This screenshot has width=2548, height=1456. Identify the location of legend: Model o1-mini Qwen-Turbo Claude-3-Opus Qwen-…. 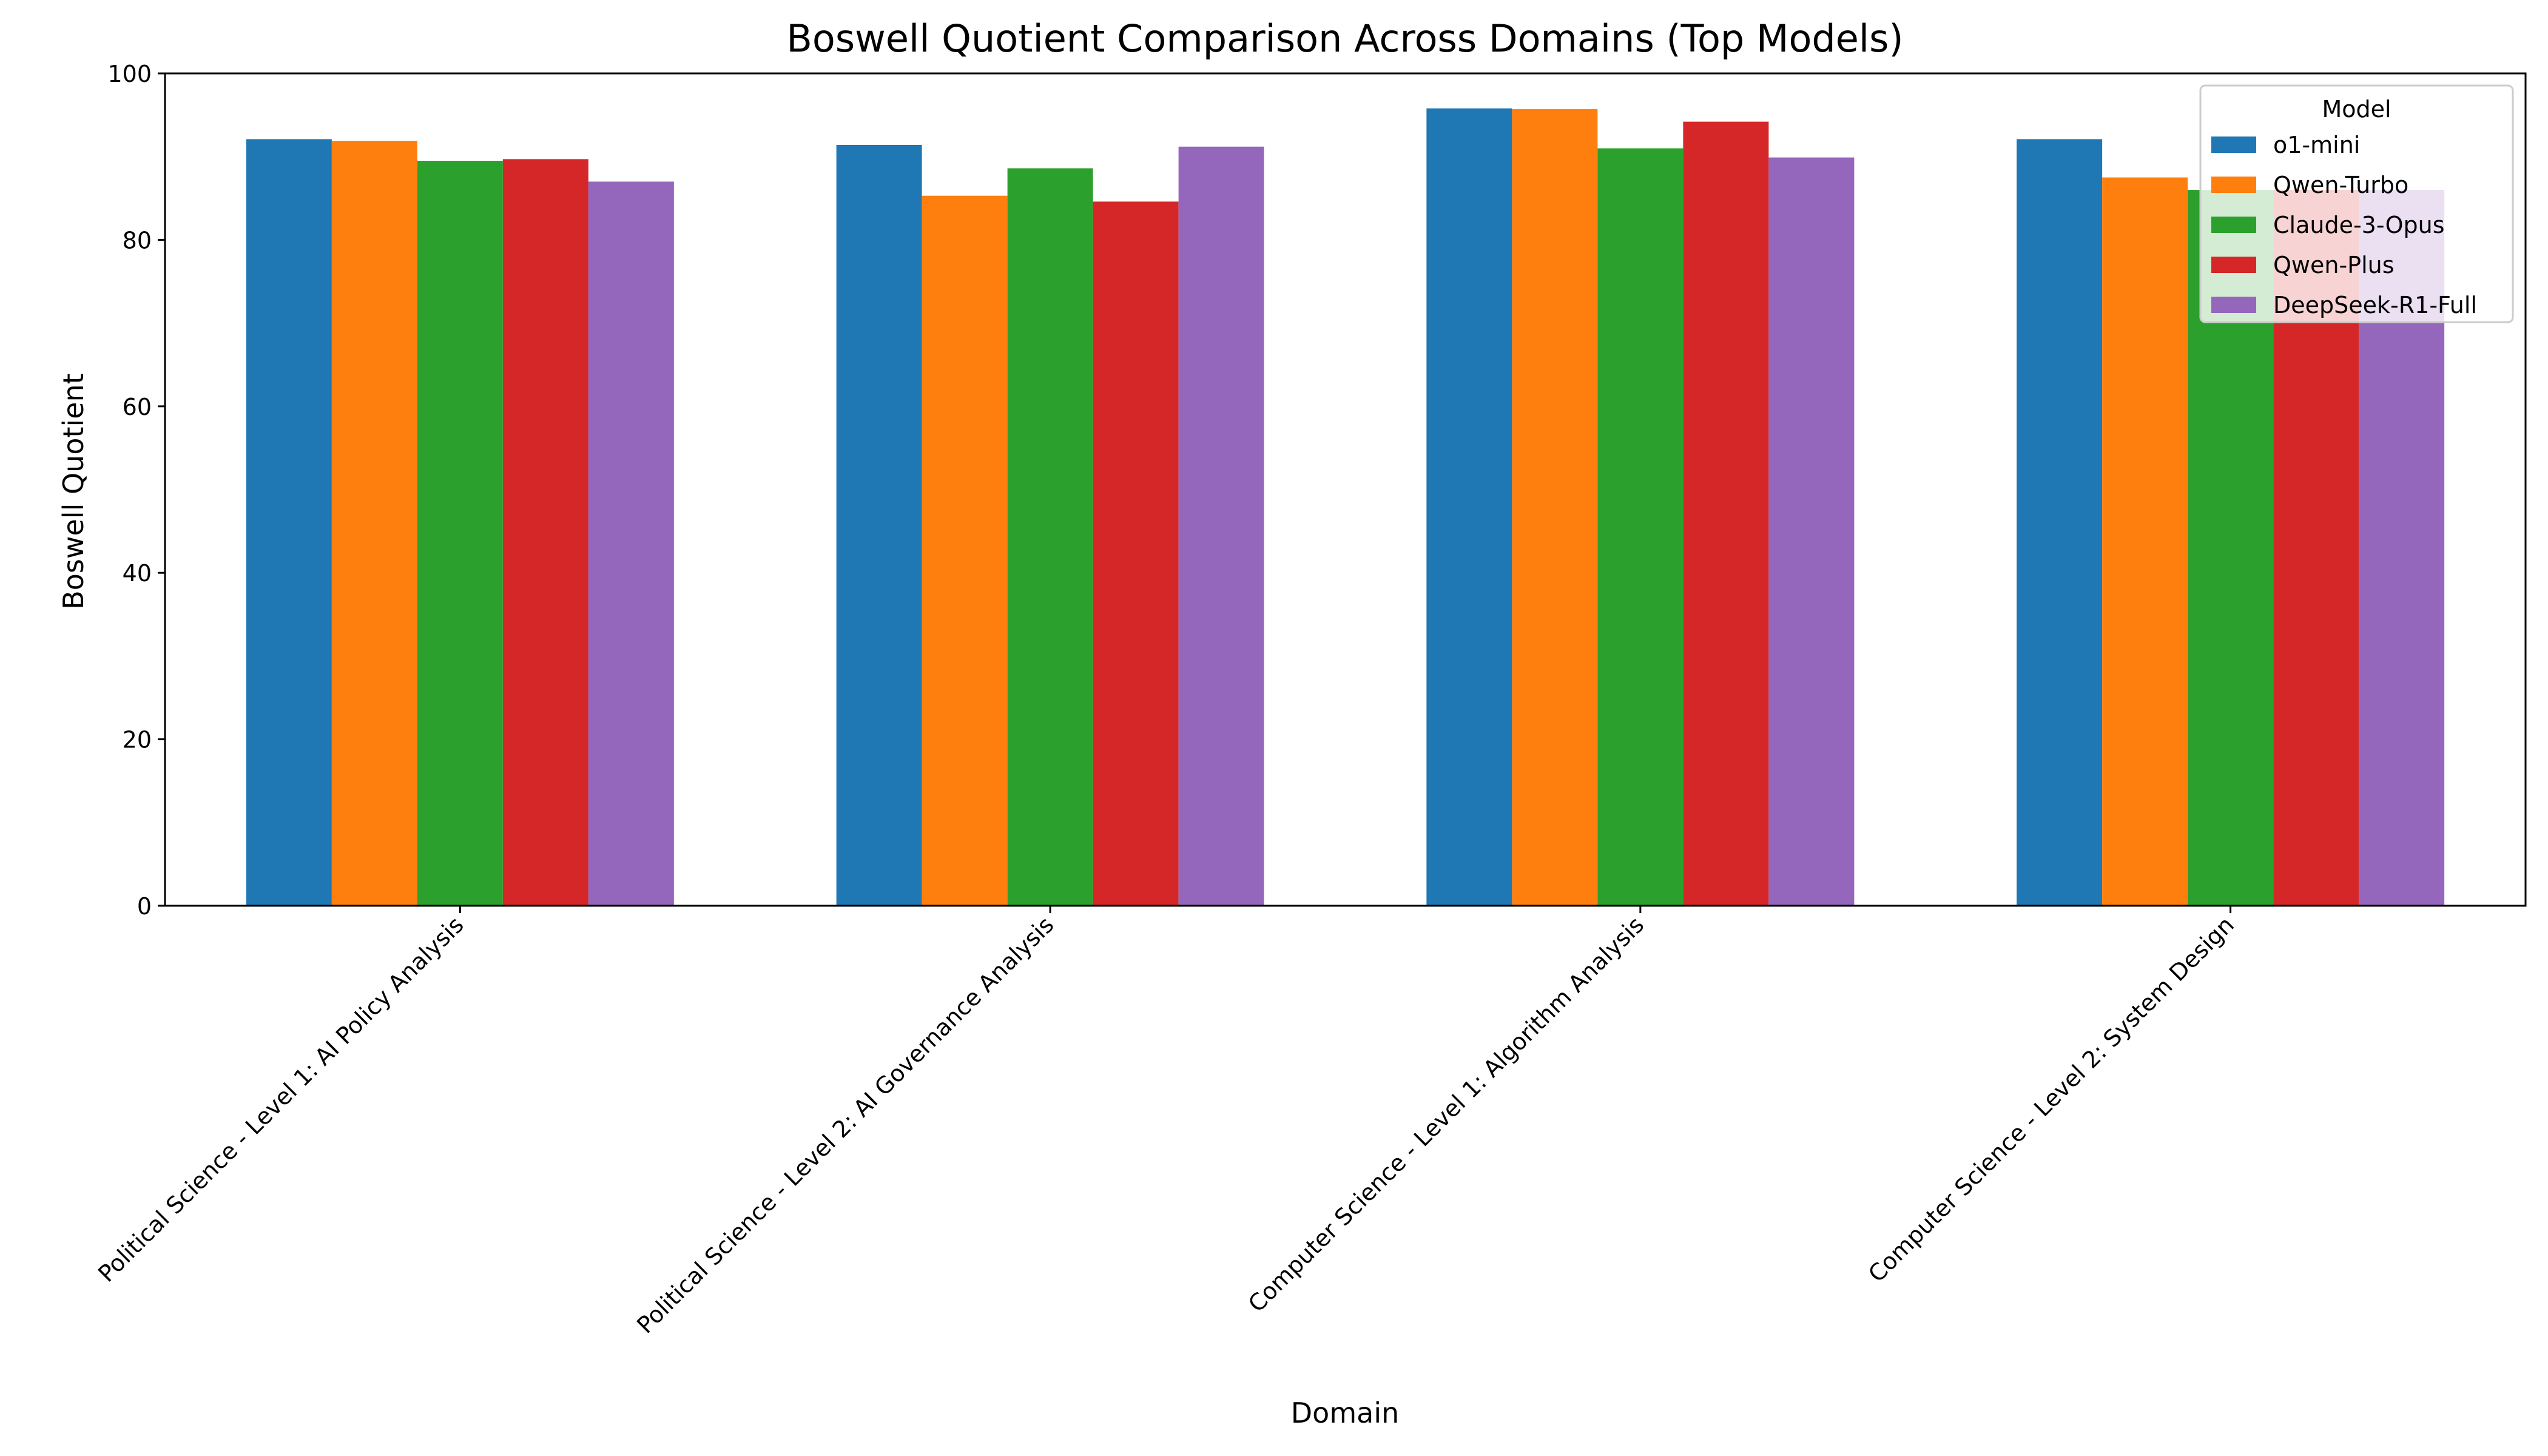
(2356, 203).